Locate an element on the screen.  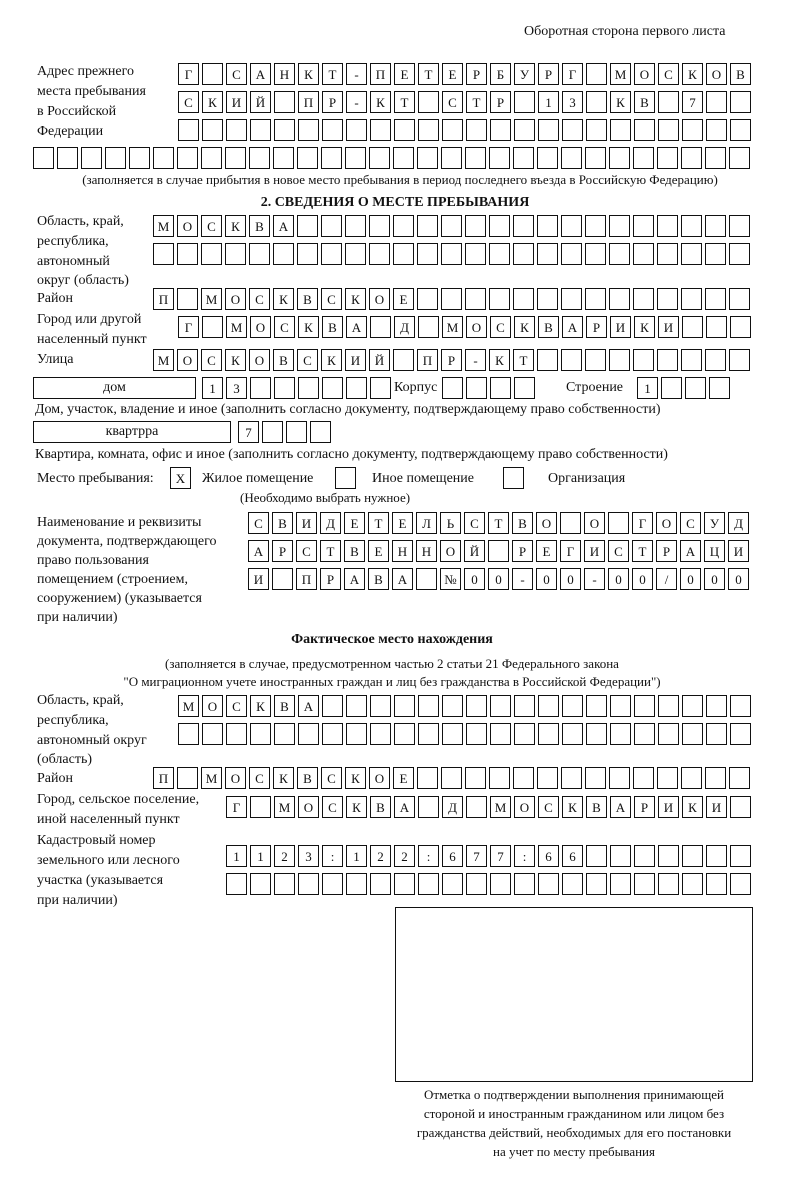
option-checkbox-organization is located at coordinates (513, 478).